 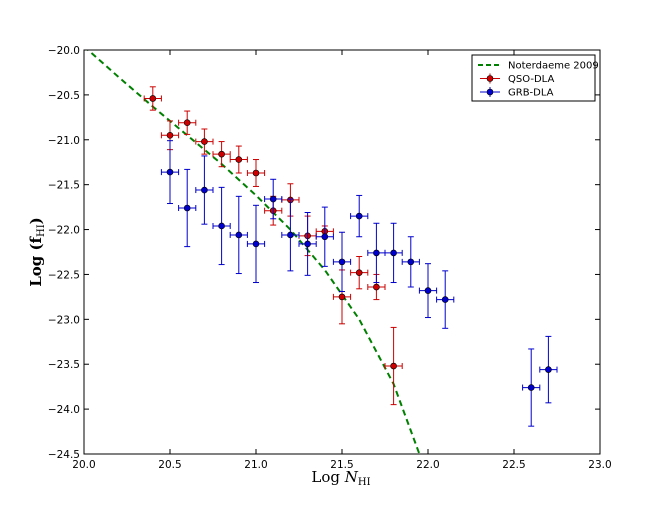 What do you see at coordinates (427, 465) in the screenshot?
I see `x-tick-label: 22.0` at bounding box center [427, 465].